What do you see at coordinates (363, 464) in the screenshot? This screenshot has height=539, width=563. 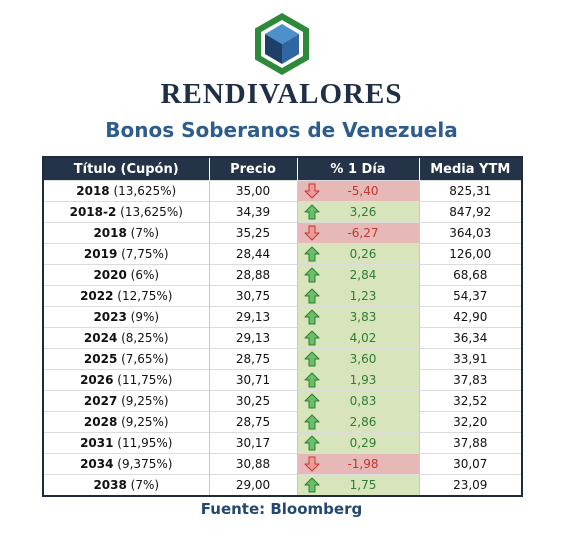 I see `change-value: -1,98` at bounding box center [363, 464].